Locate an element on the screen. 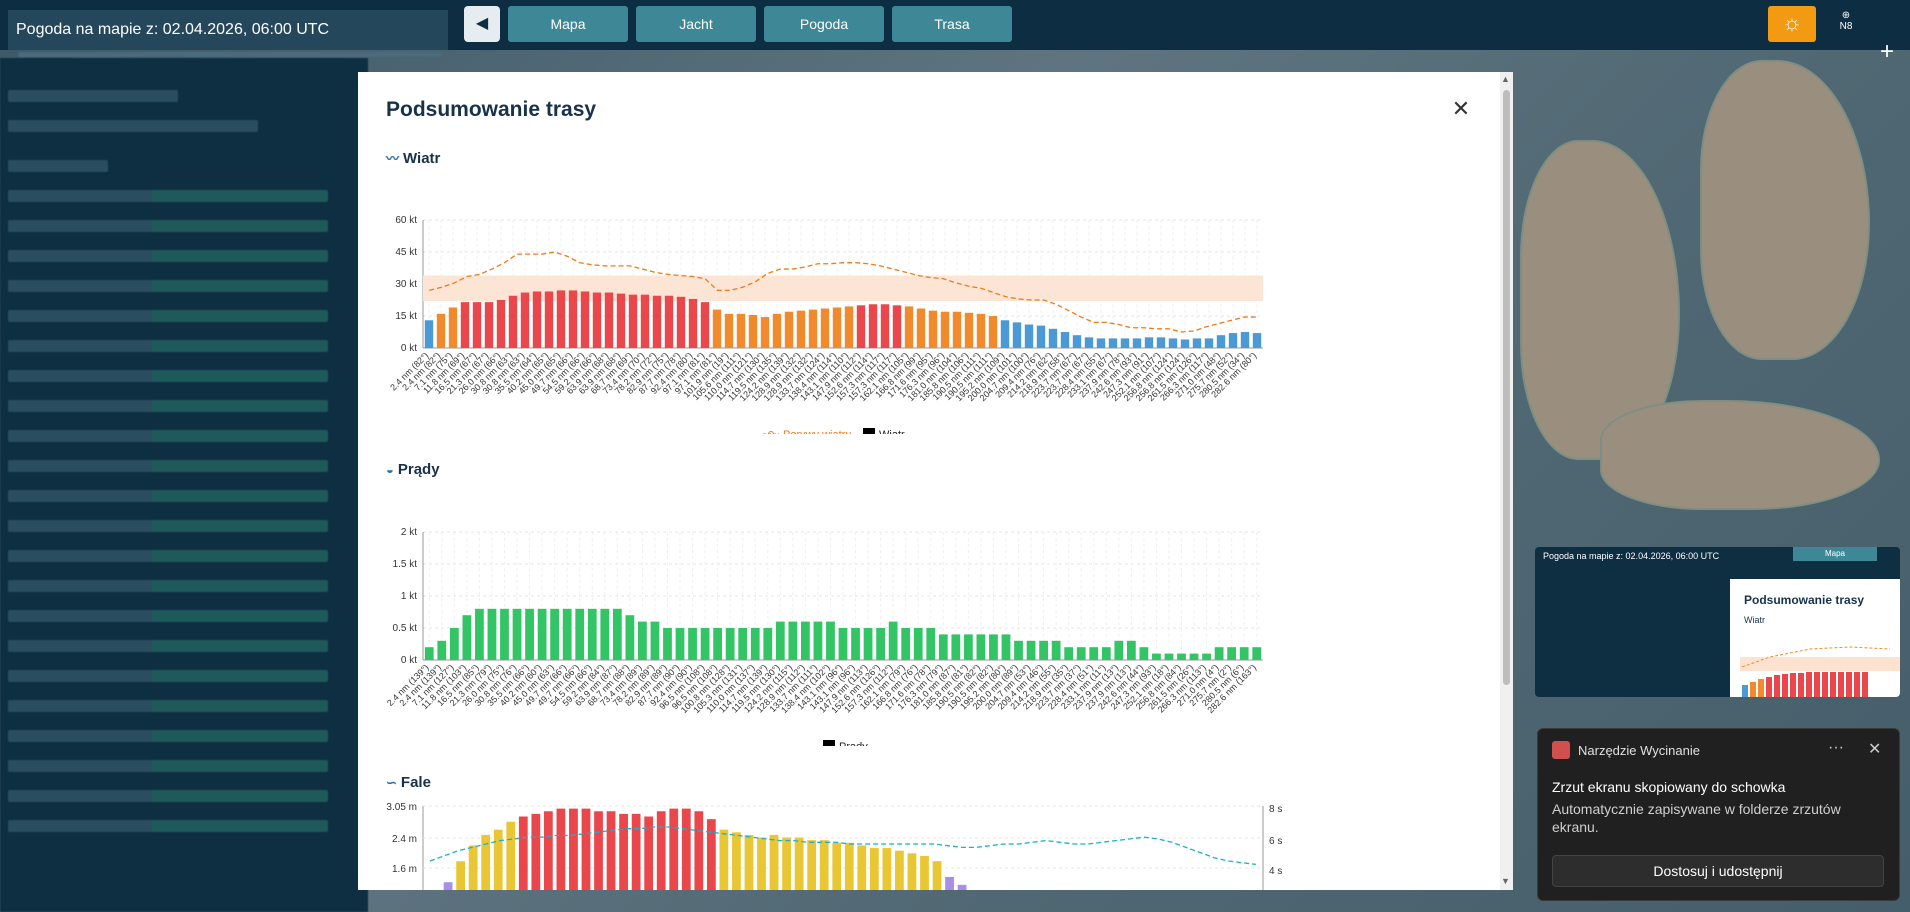  snip-preview-modal-title: Podsumowanie trasy is located at coordinates (1804, 600).